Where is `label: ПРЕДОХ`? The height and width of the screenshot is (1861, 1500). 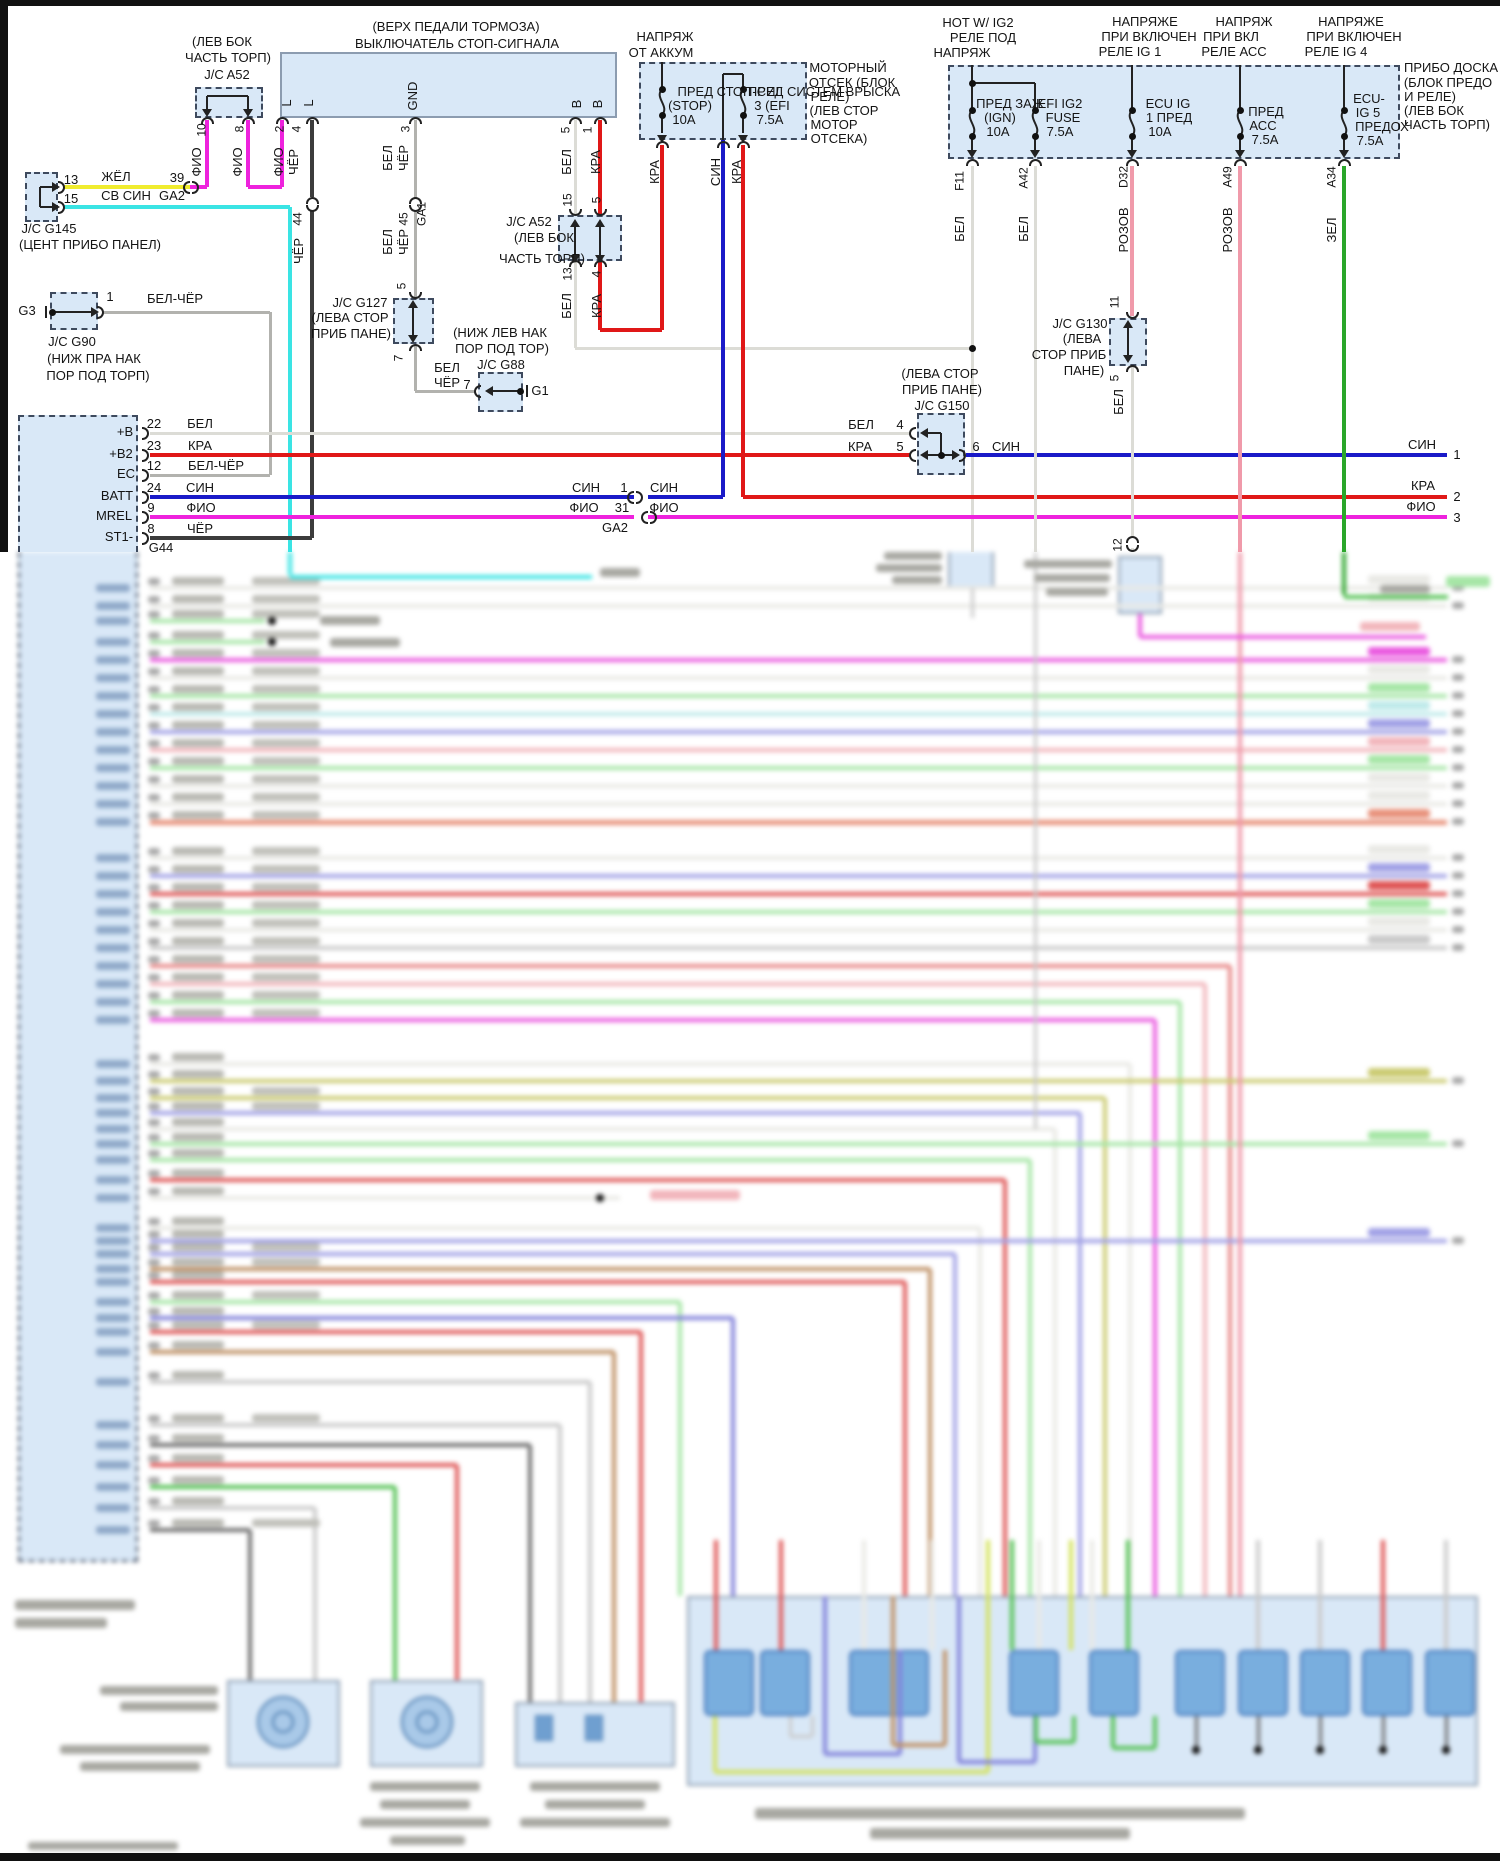
label: ПРЕДОХ is located at coordinates (1382, 127).